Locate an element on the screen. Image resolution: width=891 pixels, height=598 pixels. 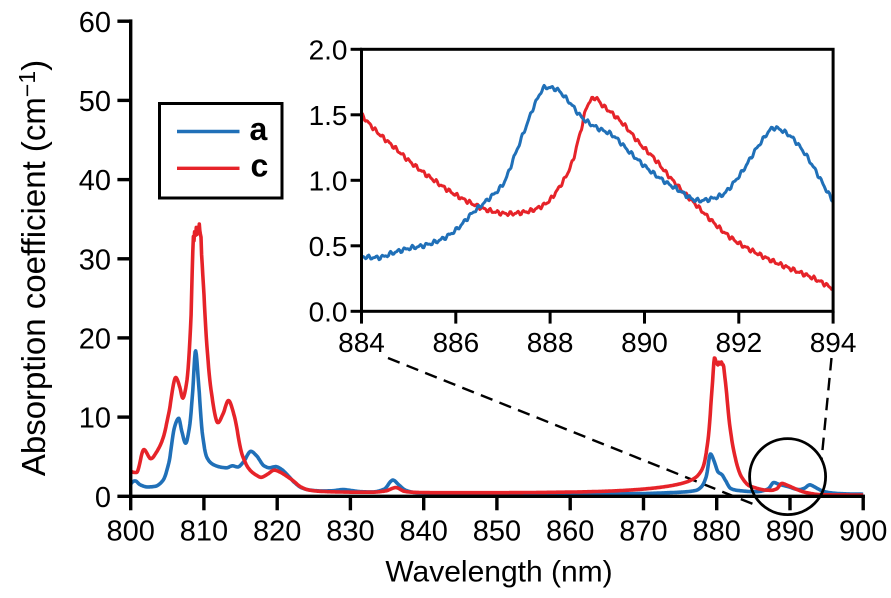
svg-text: 880 is located at coordinates (717, 532).